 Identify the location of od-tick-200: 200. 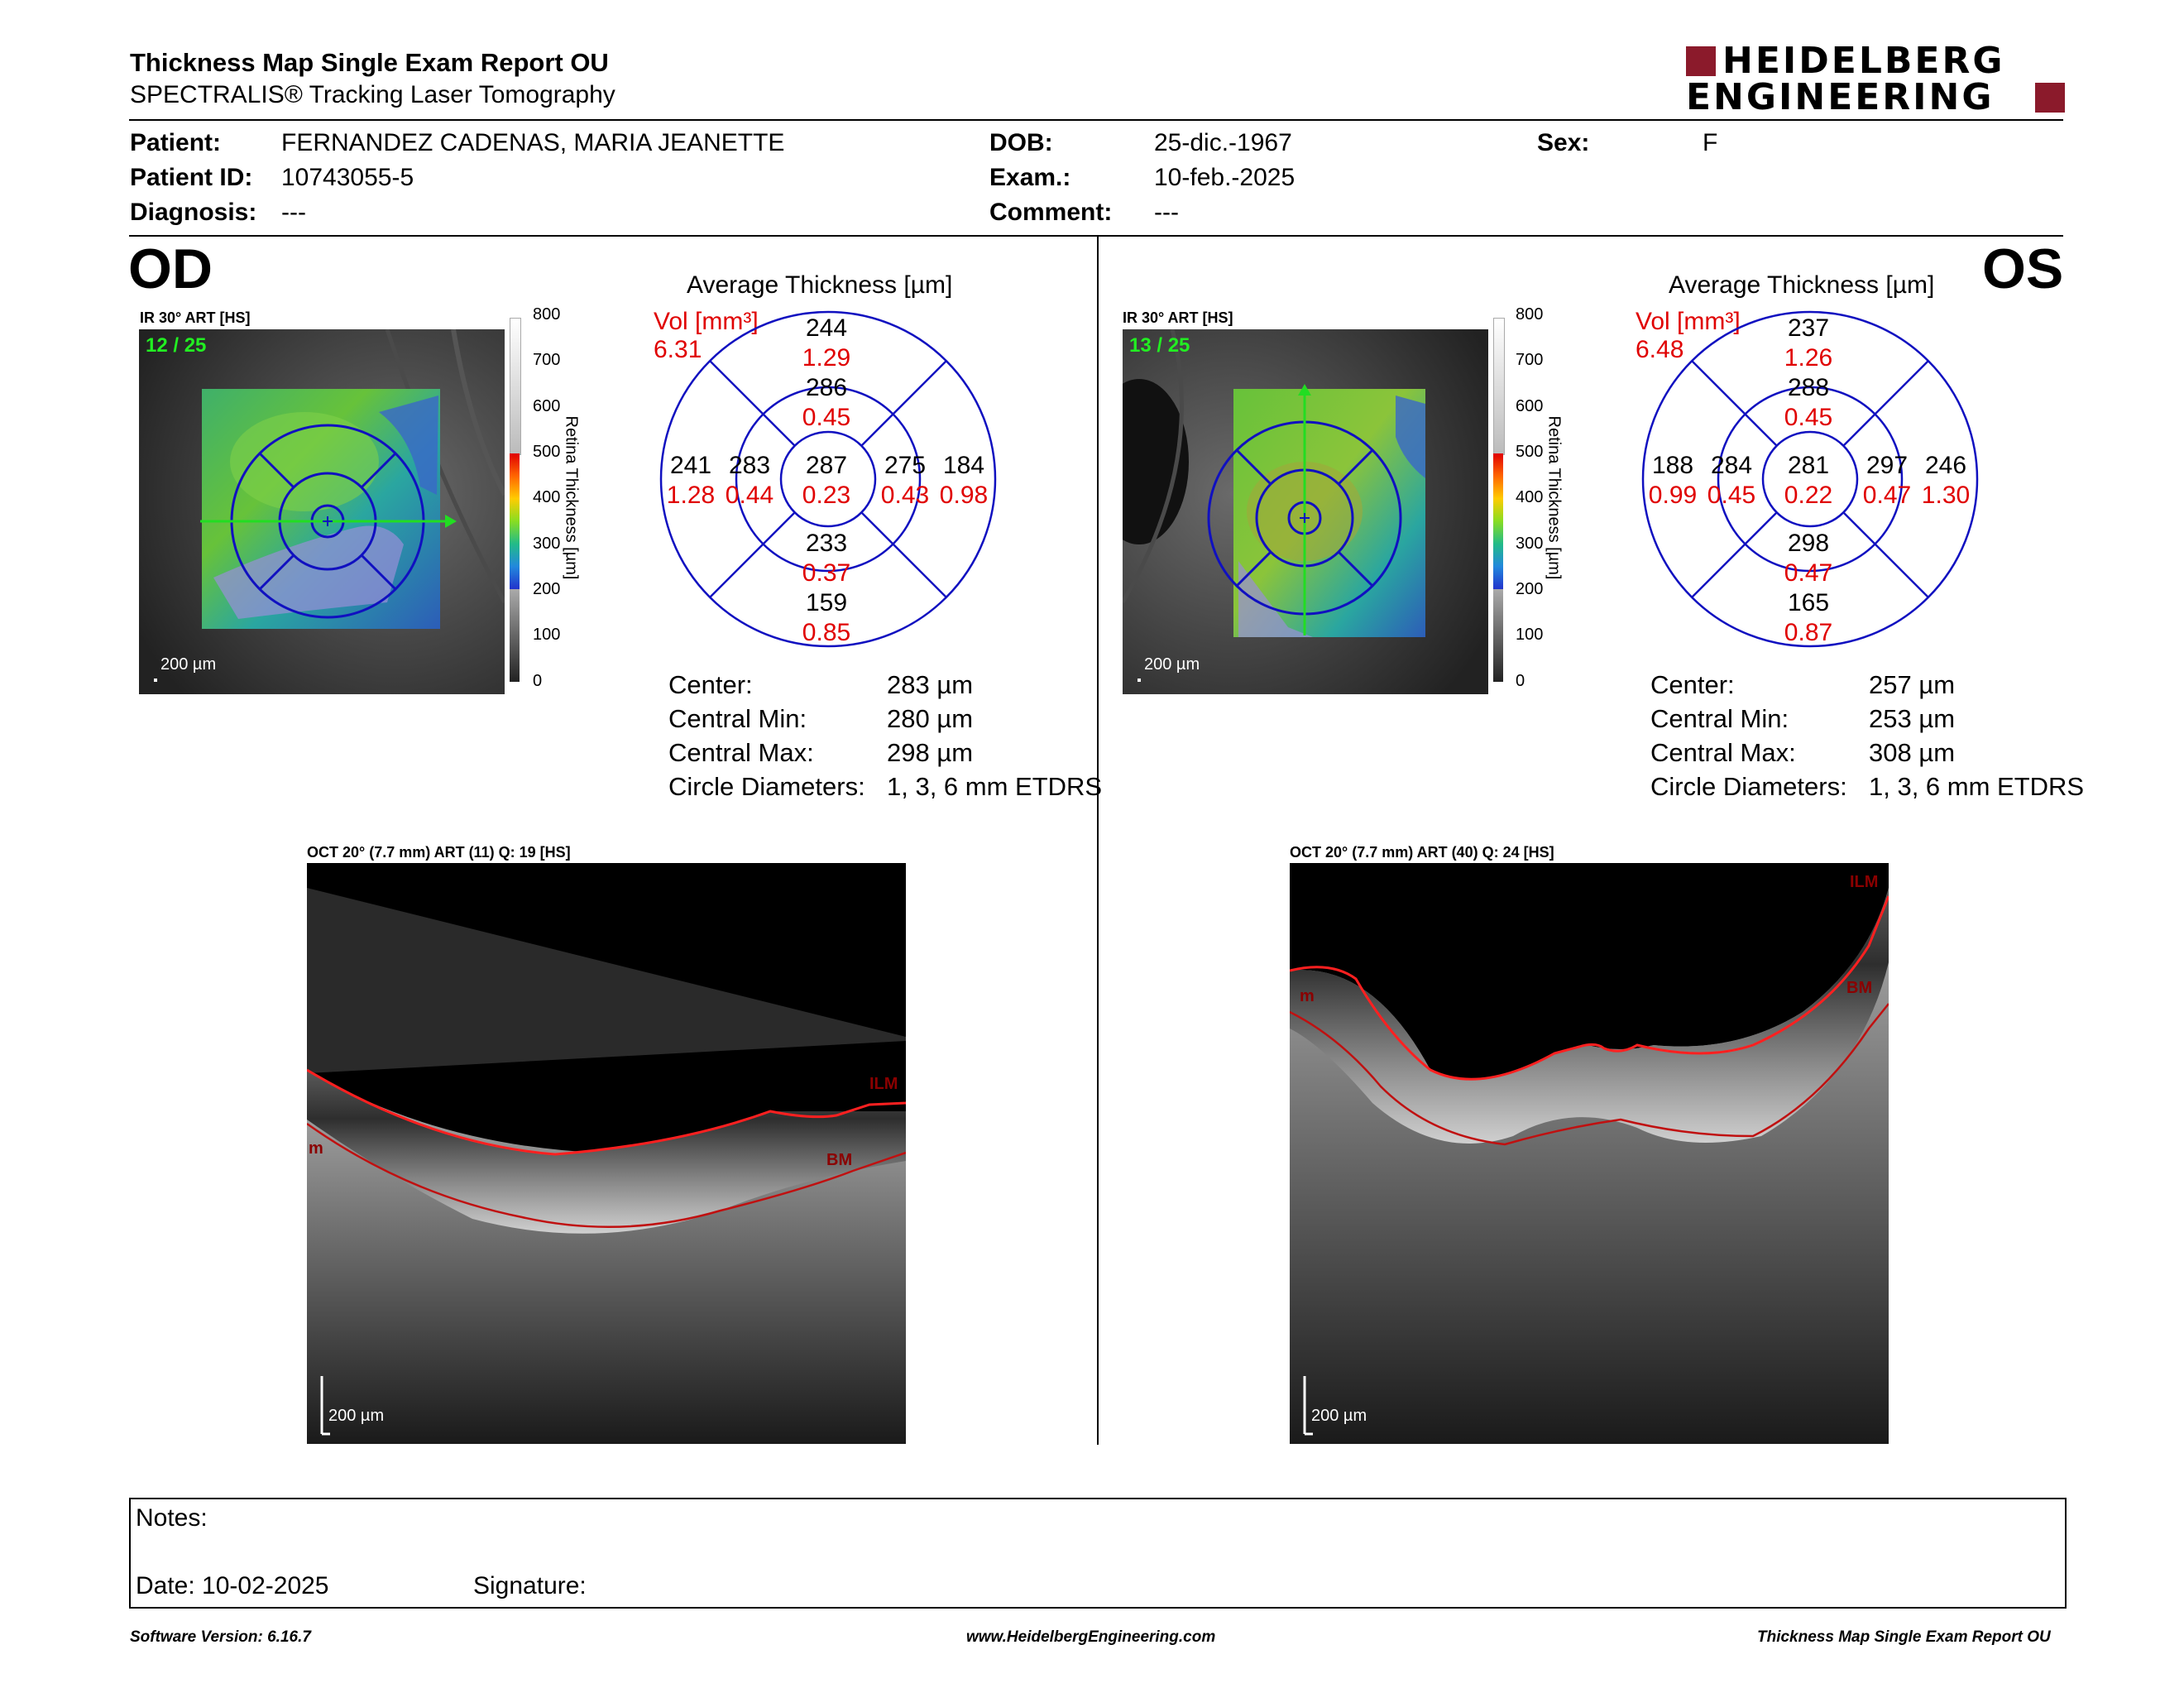
(547, 589).